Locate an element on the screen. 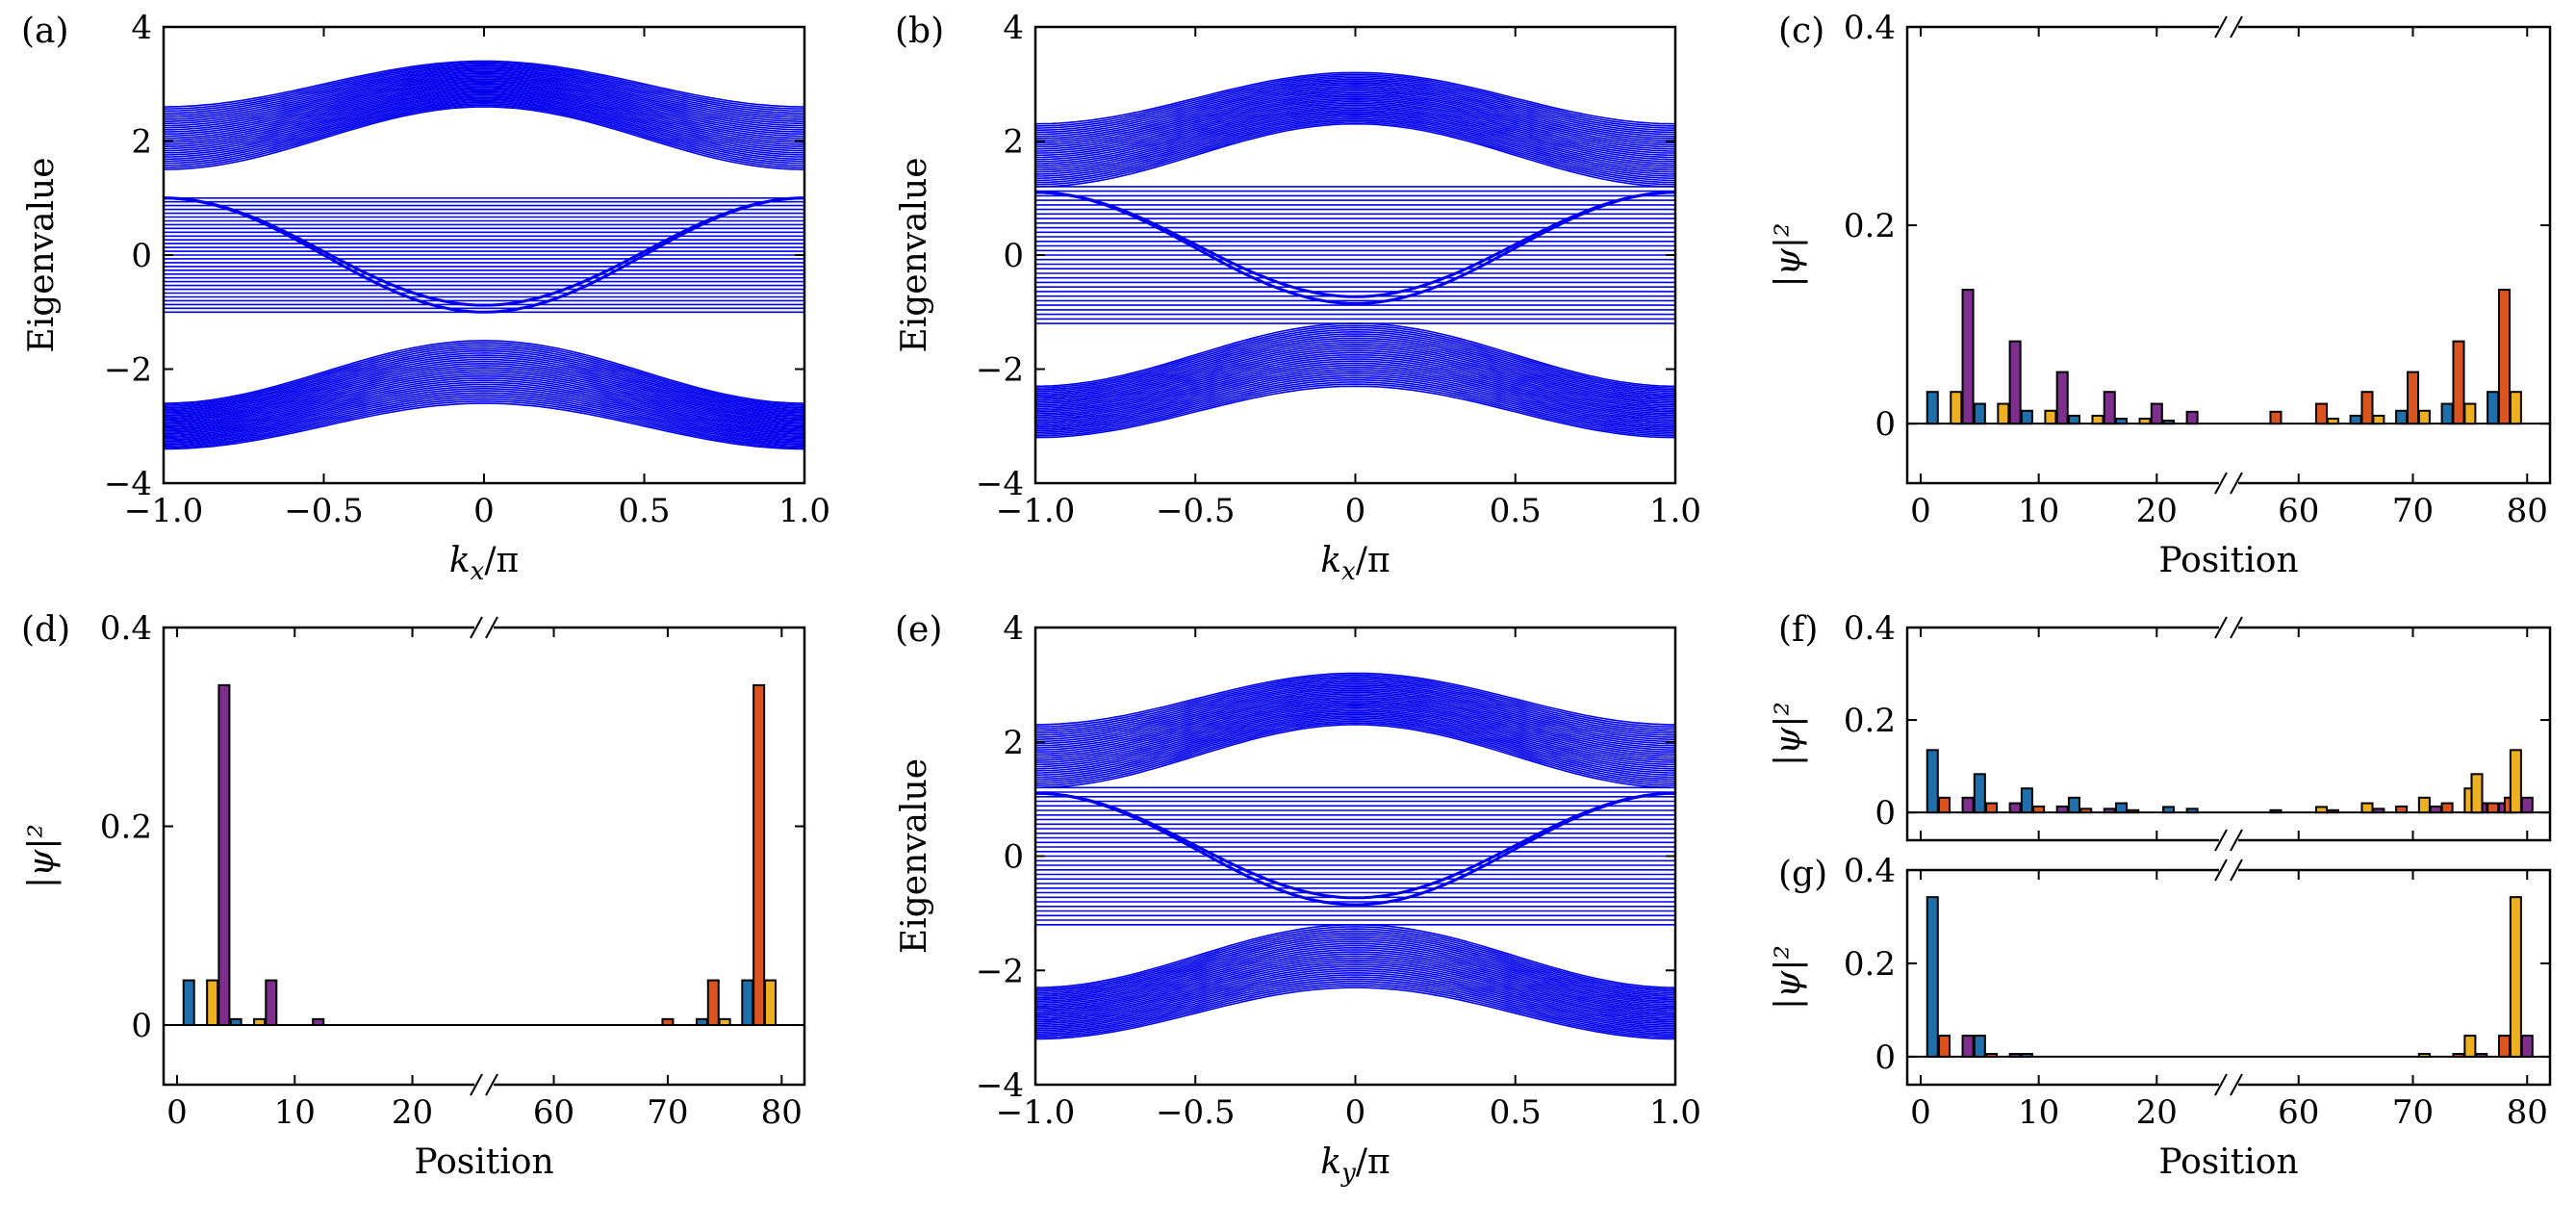 The image size is (2576, 1205). x-tick-label: −1.0 is located at coordinates (1036, 1112).